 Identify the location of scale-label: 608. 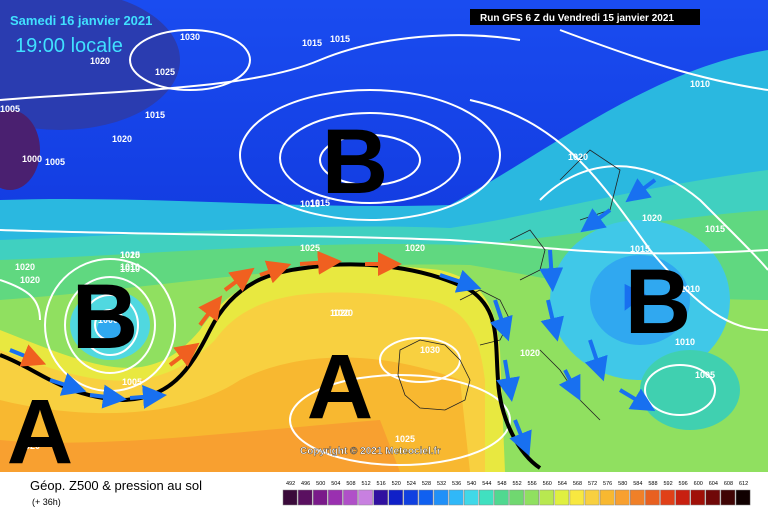
(728, 484).